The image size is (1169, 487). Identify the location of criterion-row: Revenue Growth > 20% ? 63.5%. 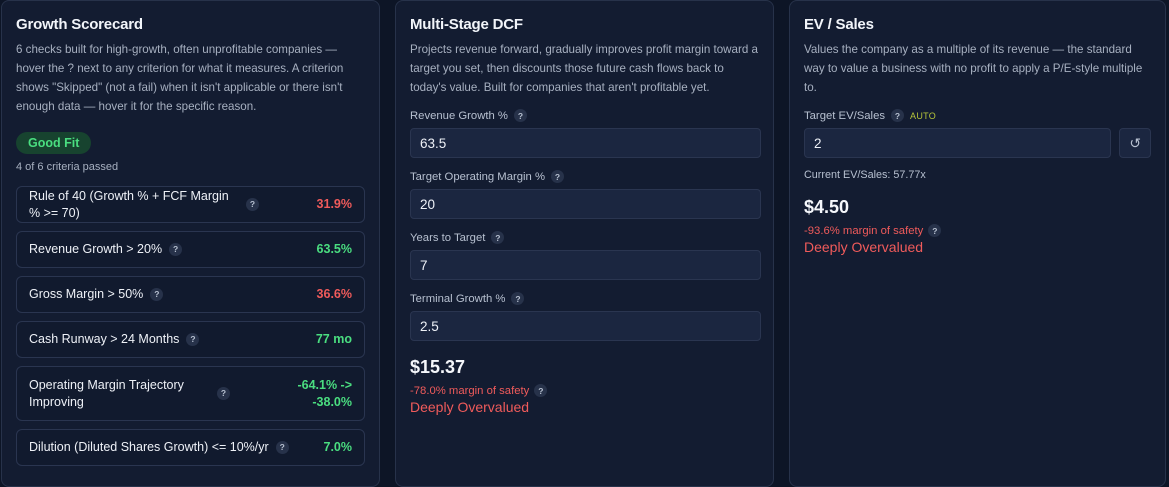
(190, 249).